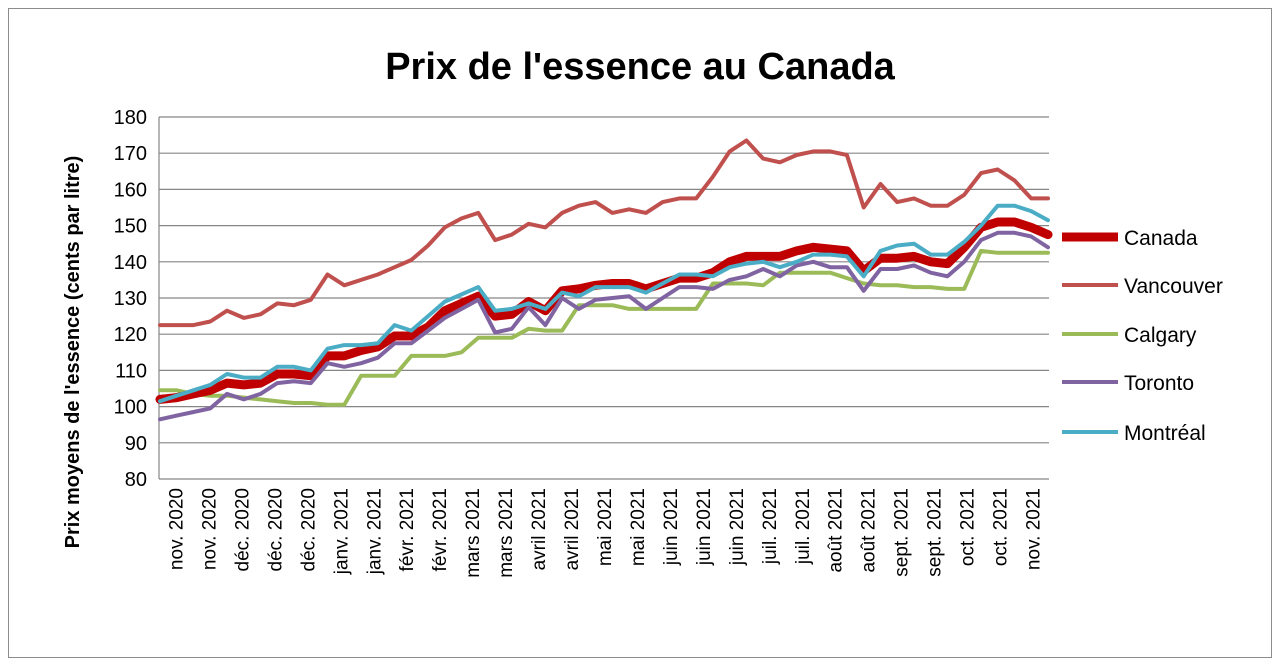  What do you see at coordinates (130, 154) in the screenshot?
I see `y-tick-label: 170` at bounding box center [130, 154].